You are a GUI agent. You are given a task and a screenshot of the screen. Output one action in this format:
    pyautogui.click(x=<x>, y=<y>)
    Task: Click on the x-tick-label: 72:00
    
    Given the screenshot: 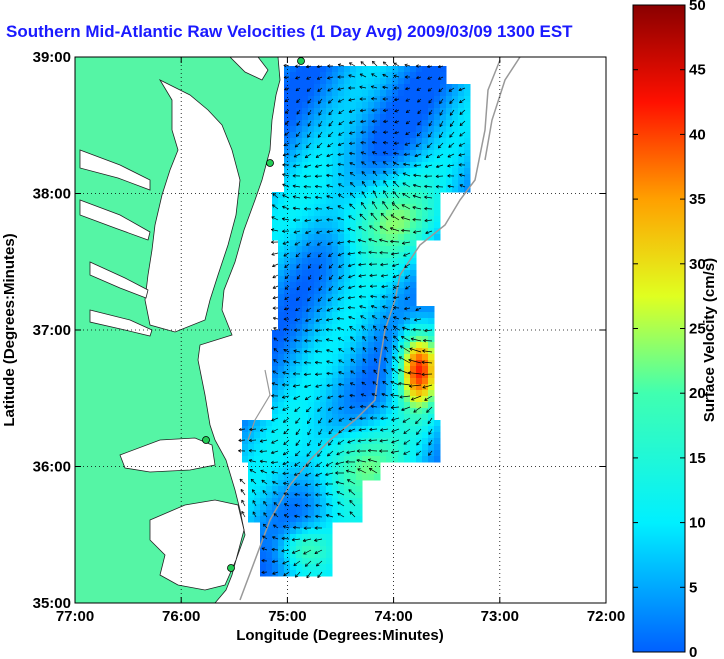 What is the action you would take?
    pyautogui.click(x=606, y=616)
    